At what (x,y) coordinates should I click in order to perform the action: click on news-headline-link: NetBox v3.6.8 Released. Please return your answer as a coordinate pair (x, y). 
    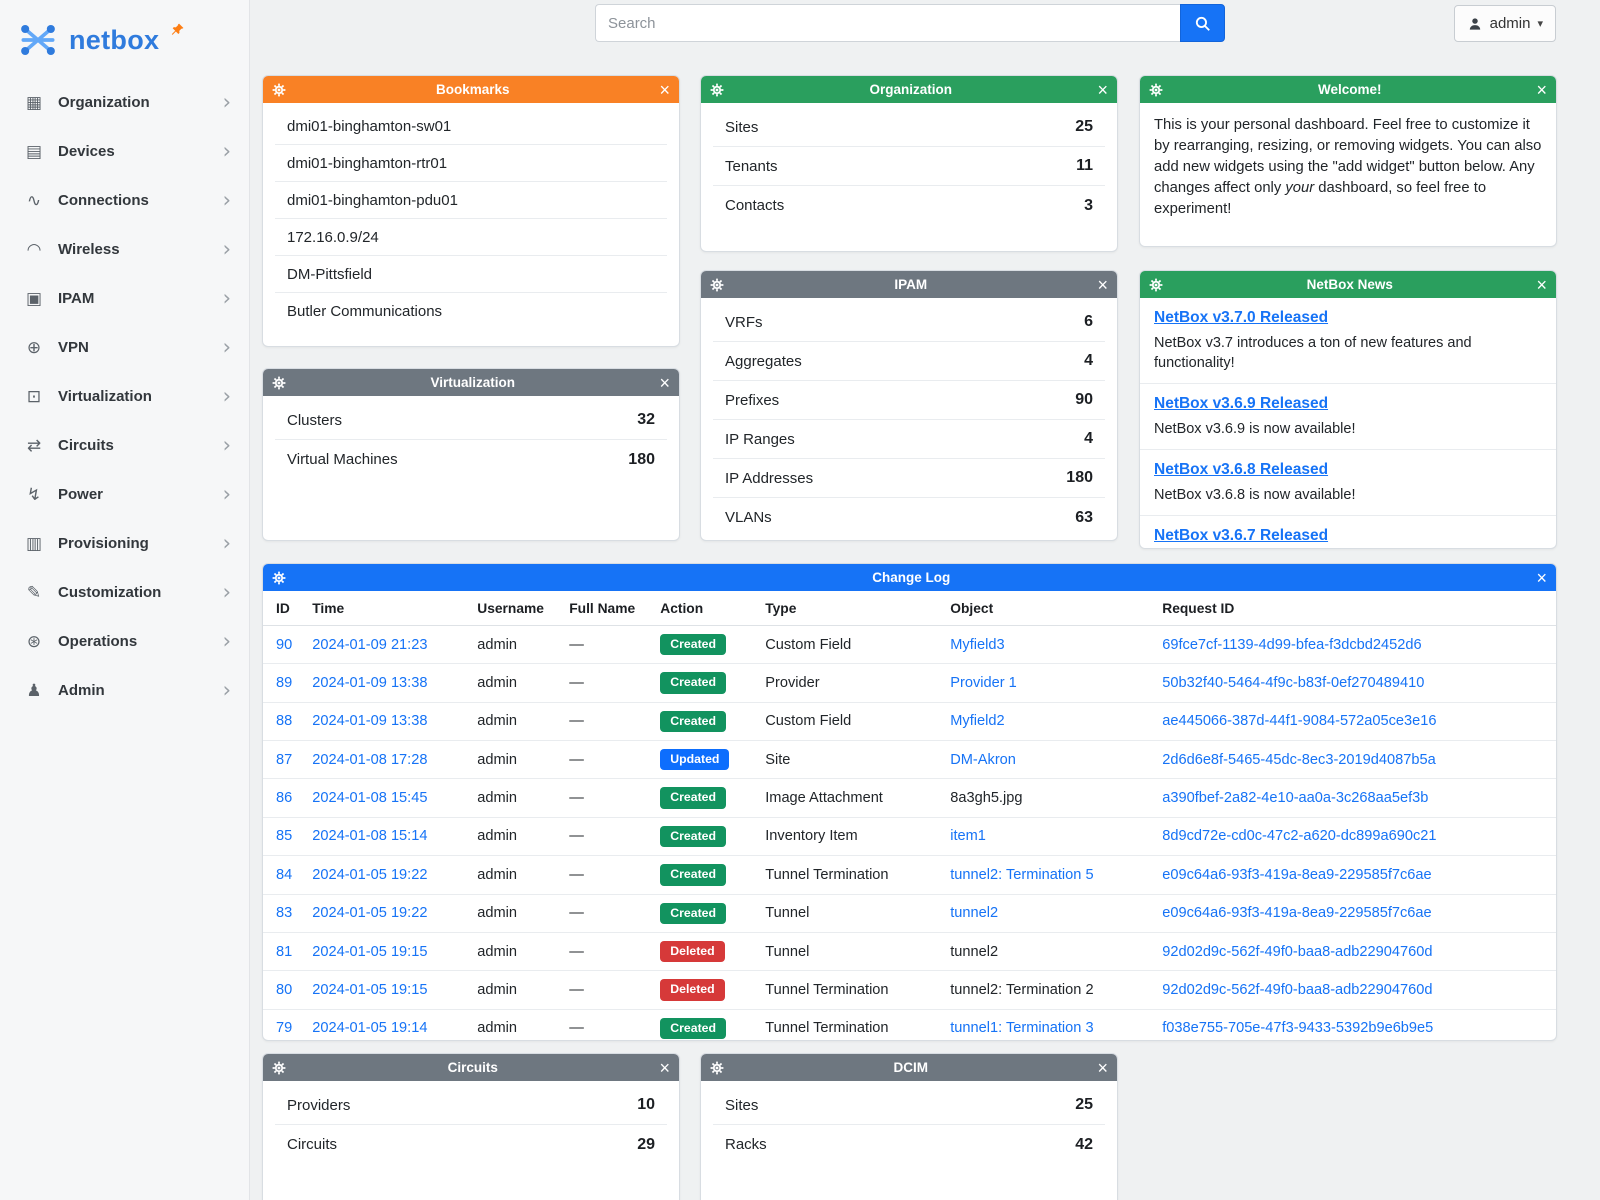
    Looking at the image, I should click on (1241, 469).